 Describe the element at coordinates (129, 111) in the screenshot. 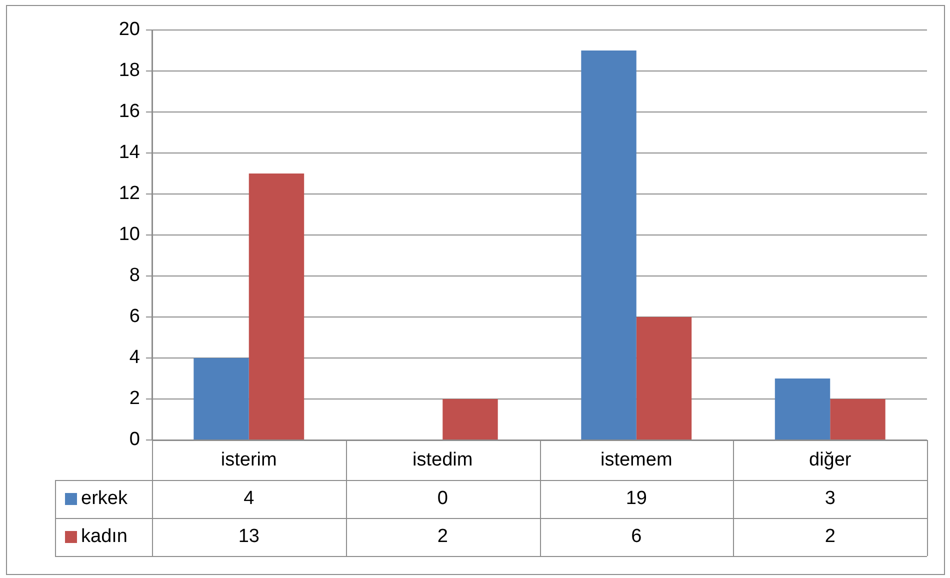

I see `y-tick-label: 16` at that location.